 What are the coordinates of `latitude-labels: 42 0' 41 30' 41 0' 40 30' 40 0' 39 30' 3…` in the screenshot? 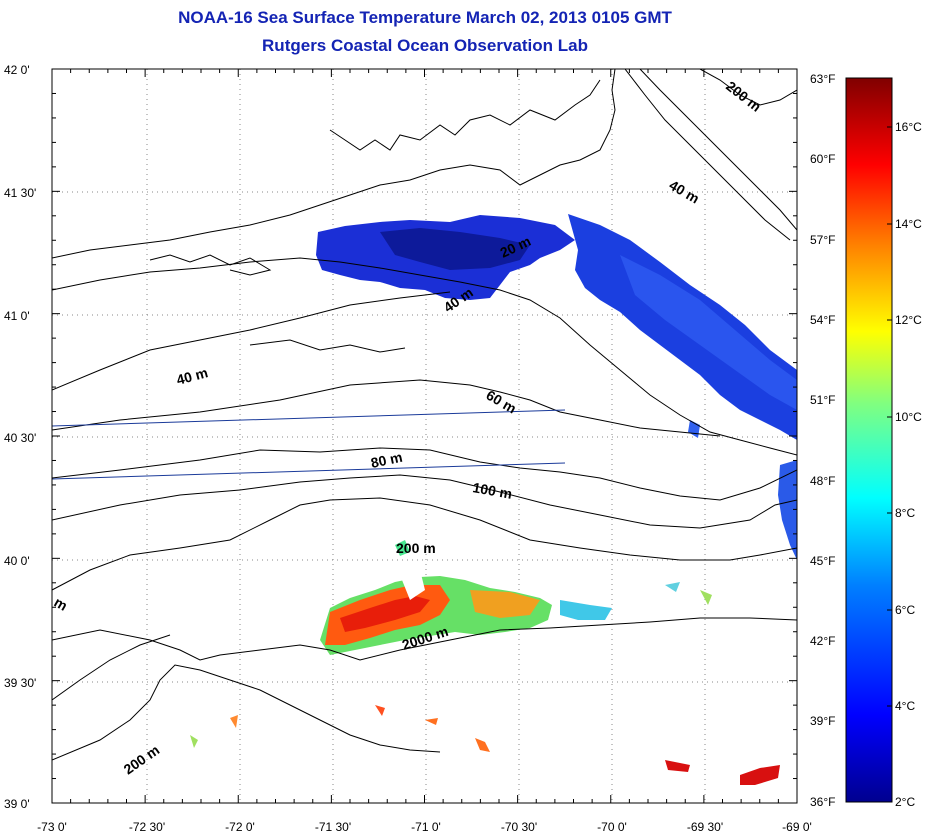 It's located at (20, 437).